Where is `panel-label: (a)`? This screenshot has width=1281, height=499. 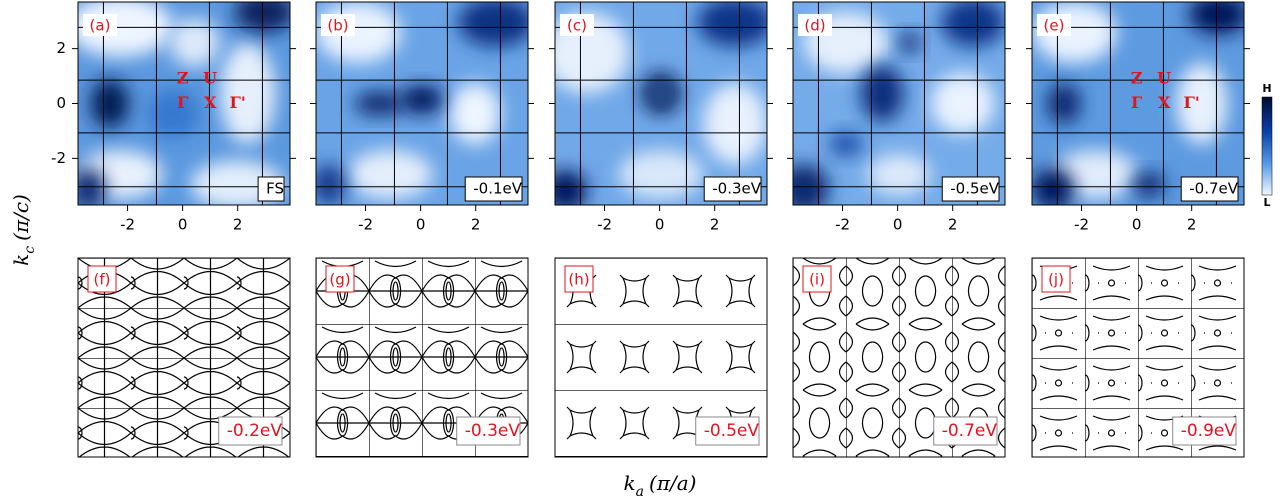 panel-label: (a) is located at coordinates (100, 26).